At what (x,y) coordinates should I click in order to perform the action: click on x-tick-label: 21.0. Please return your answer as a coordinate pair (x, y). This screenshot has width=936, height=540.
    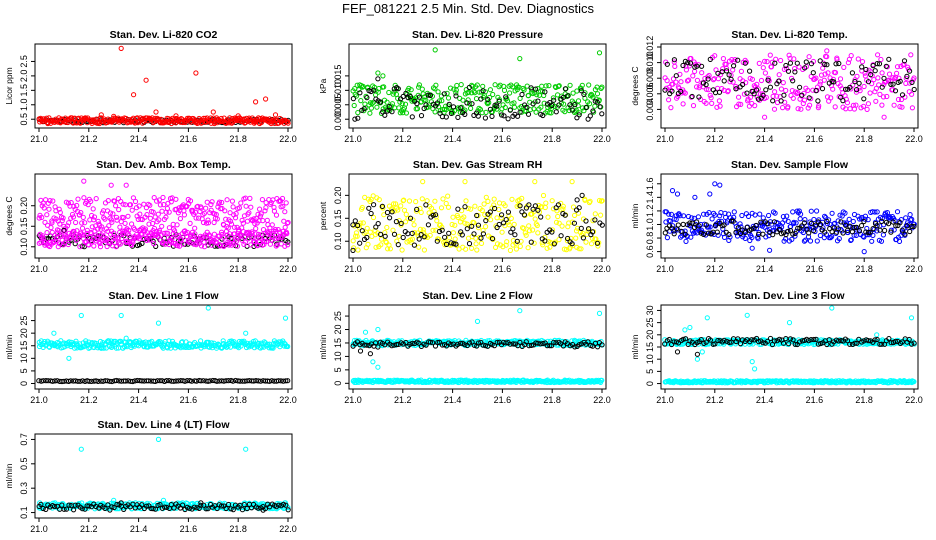
    Looking at the image, I should click on (353, 139).